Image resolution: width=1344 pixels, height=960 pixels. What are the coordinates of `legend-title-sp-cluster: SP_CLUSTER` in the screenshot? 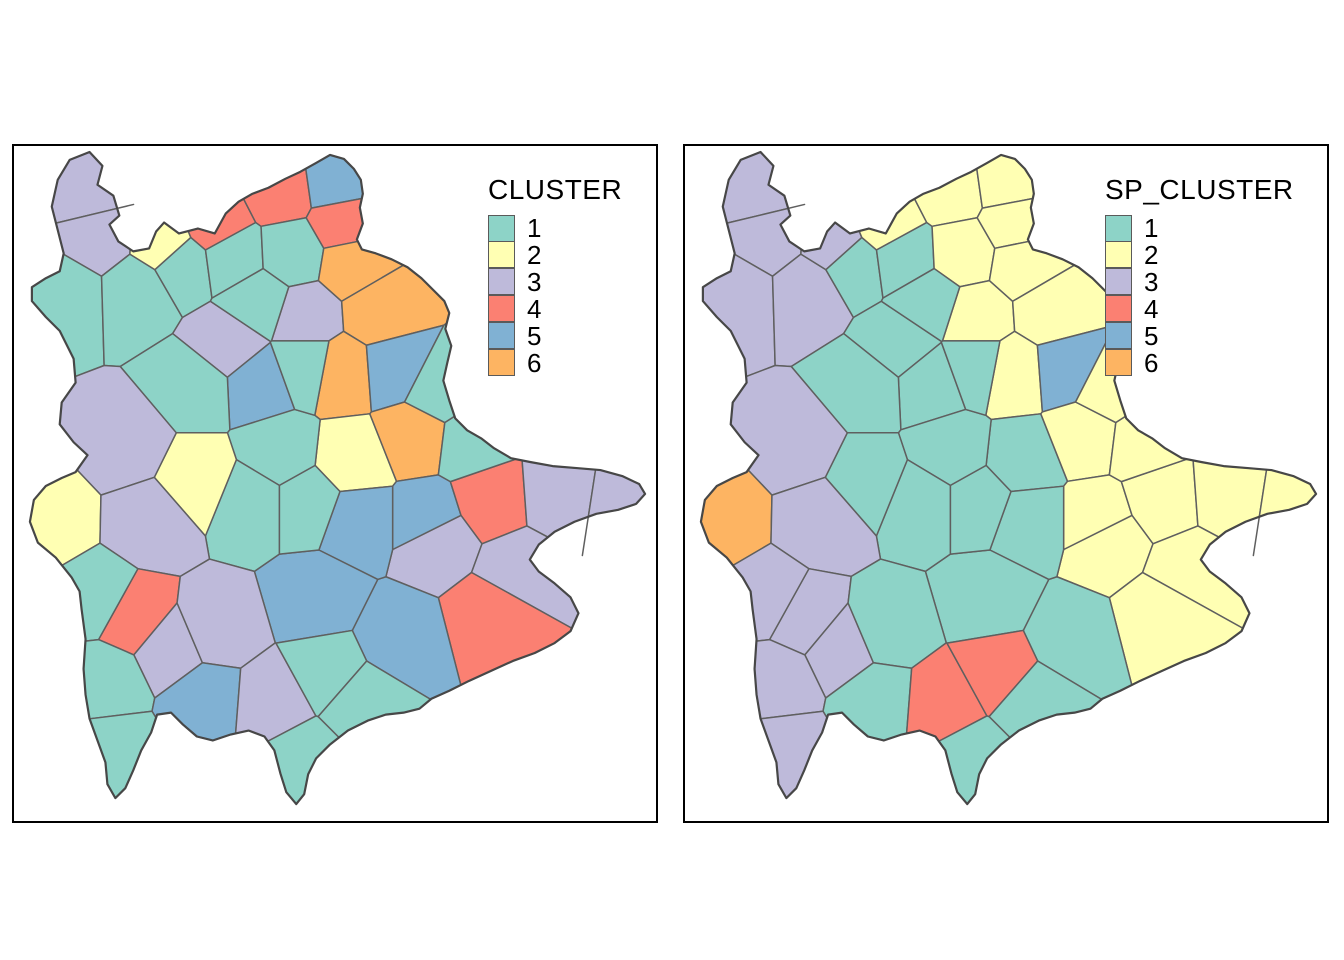 It's located at (1199, 189).